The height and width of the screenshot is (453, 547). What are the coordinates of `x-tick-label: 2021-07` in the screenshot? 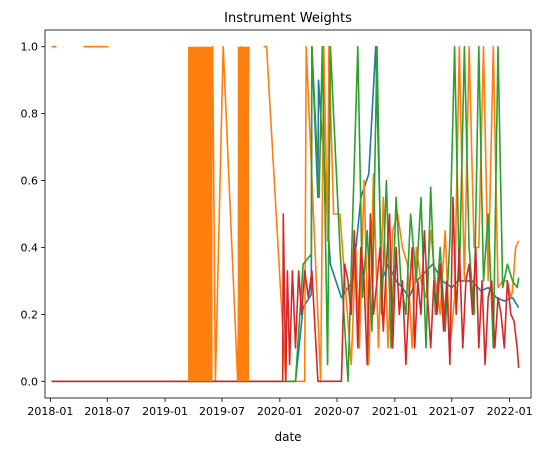 It's located at (452, 411).